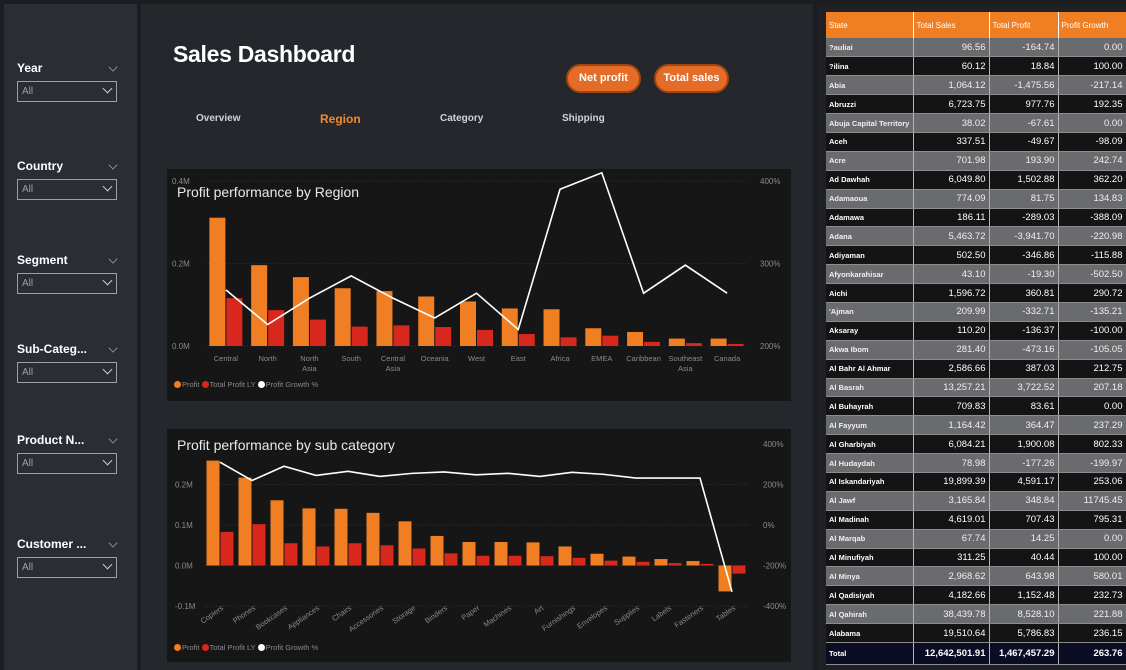 The height and width of the screenshot is (670, 1126). What do you see at coordinates (976, 614) in the screenshot?
I see `table-row: Al Qahirah 38,439.78 8,528.10 221.88` at bounding box center [976, 614].